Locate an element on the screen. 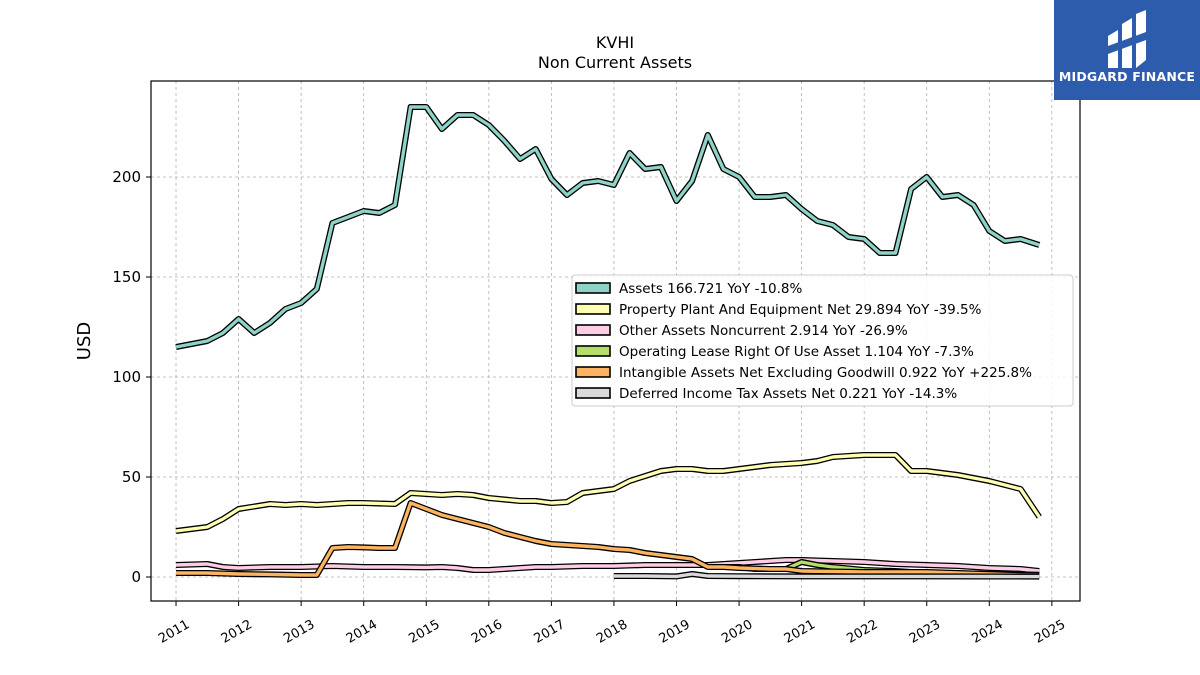 The width and height of the screenshot is (1200, 675). x-tick-label: 2014 is located at coordinates (362, 632).